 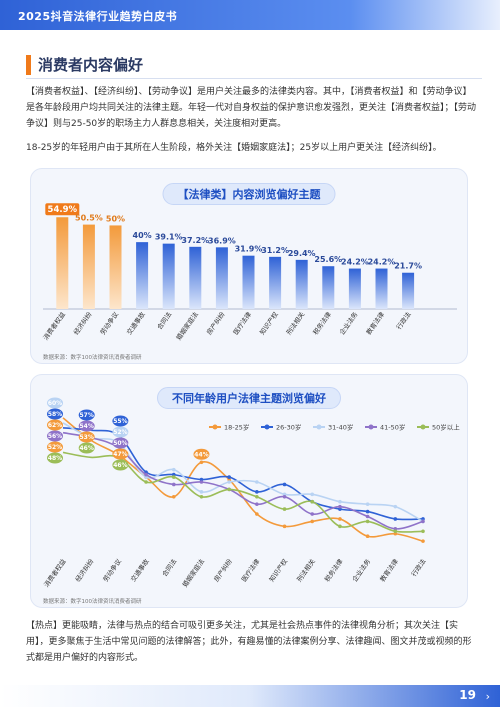 What do you see at coordinates (254, 65) in the screenshot?
I see `section-header: 消费者内容偏好` at bounding box center [254, 65].